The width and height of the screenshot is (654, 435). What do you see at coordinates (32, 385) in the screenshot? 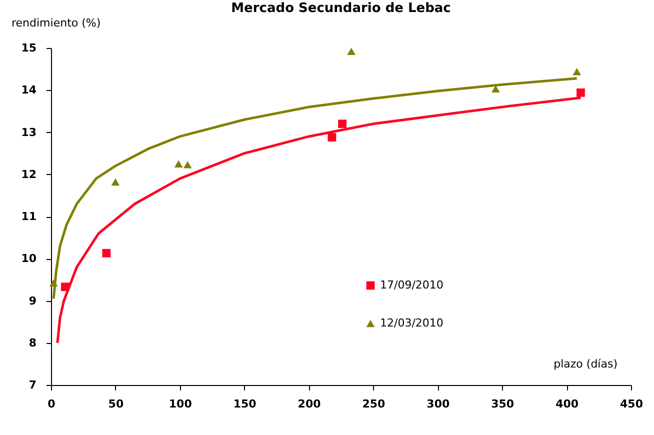
I see `y-tick-label: 7` at bounding box center [32, 385].